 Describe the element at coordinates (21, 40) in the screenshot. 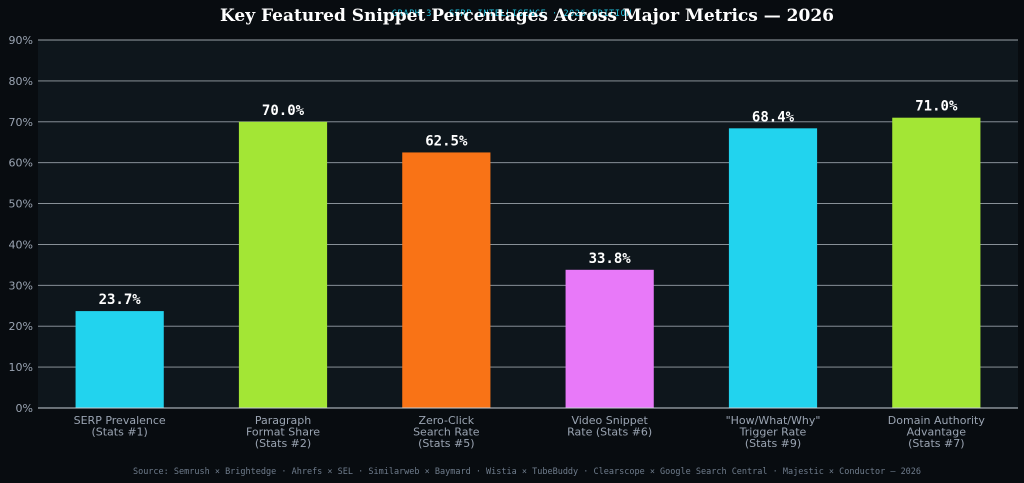

I see `y-tick-label: 90%` at that location.